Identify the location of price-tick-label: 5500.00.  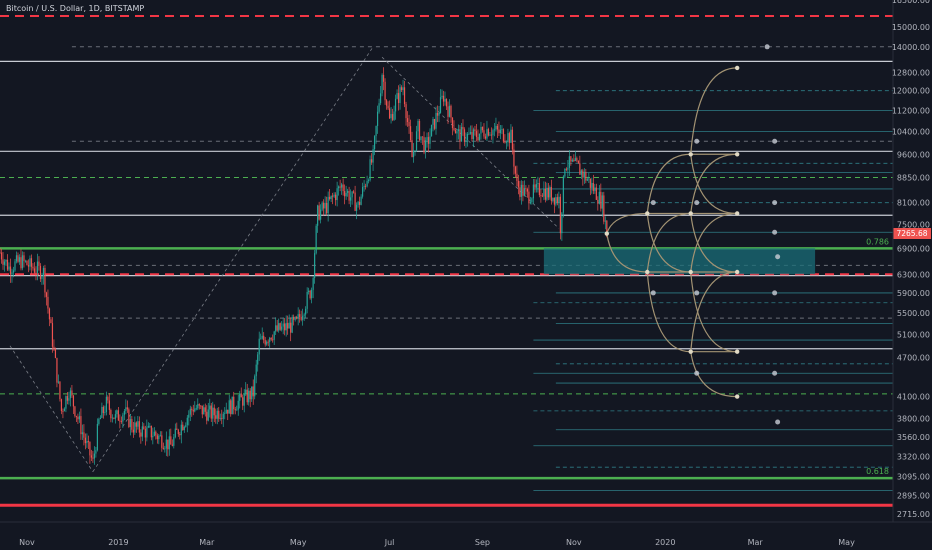
(913, 313).